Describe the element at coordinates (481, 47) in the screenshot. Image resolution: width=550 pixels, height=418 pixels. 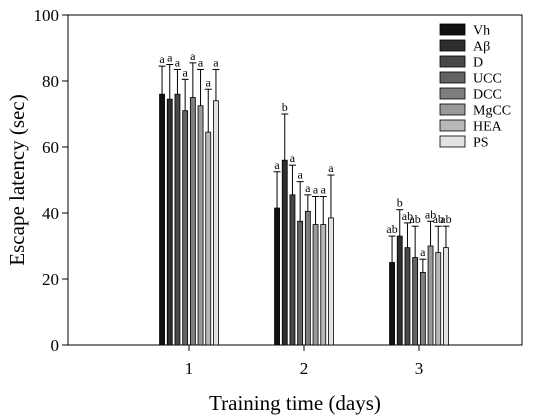
I see `legend-label: Aβ` at that location.